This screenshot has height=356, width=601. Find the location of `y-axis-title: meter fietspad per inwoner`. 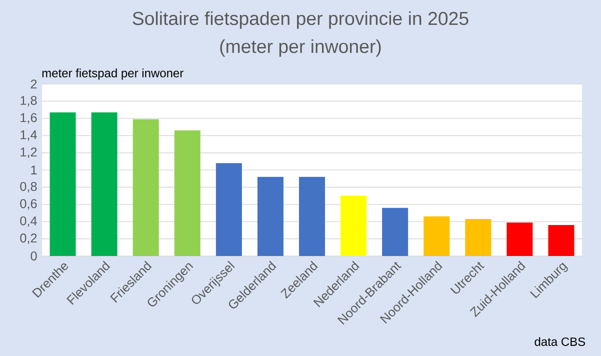

y-axis-title: meter fietspad per inwoner is located at coordinates (113, 74).